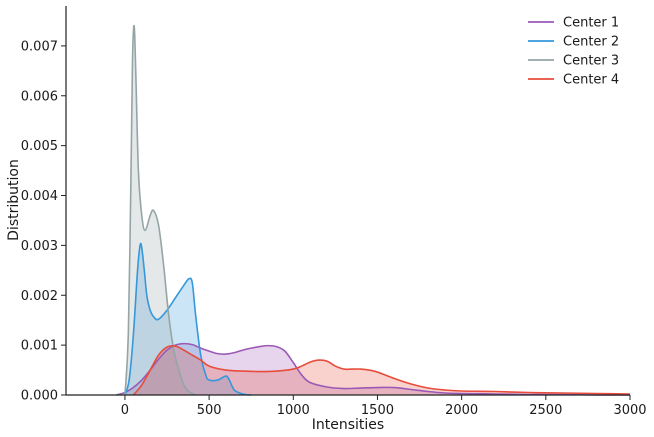 The height and width of the screenshot is (437, 654). I want to click on x-tick-label: 2000, so click(461, 410).